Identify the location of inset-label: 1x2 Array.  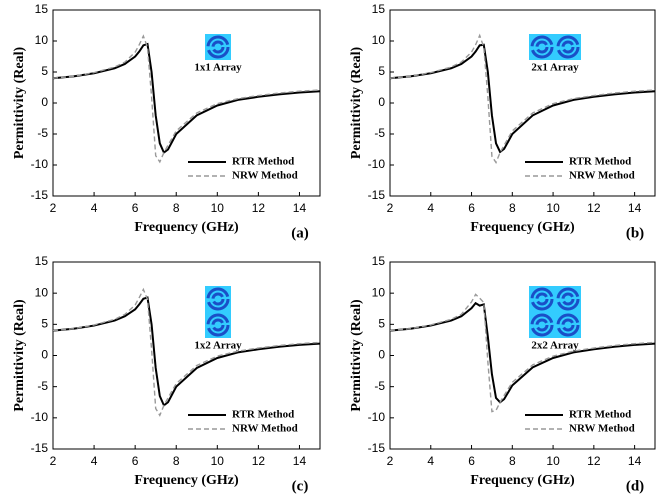
(218, 346).